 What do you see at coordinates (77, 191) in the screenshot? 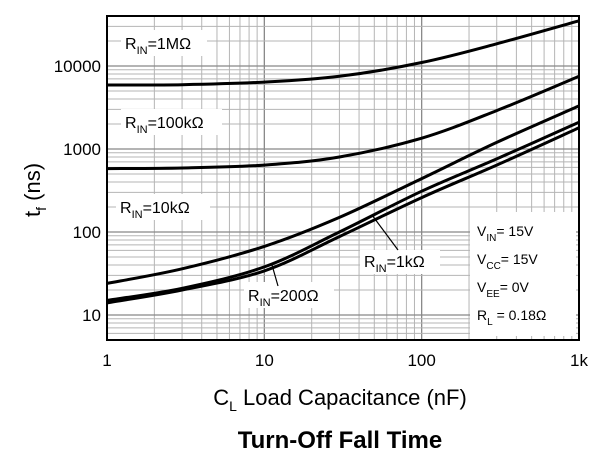
I see `y-tick-labels: 10 100 1000 10000` at bounding box center [77, 191].